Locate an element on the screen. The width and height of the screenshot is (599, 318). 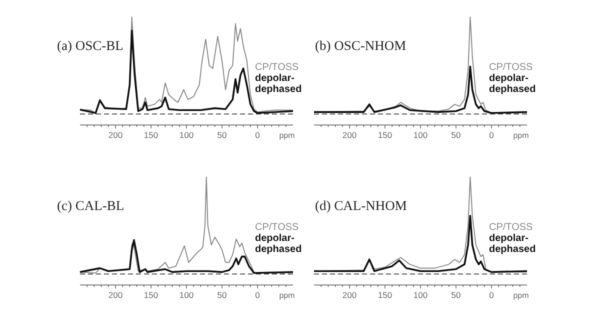
text: (b) OSC-NHOM is located at coordinates (360, 45).